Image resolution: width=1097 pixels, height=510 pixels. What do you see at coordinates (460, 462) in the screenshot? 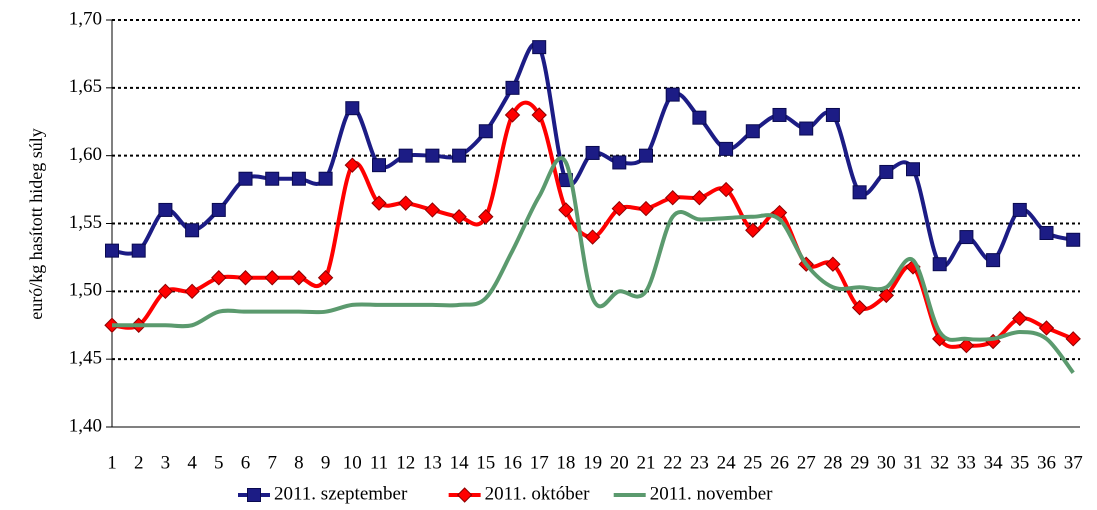
I see `x-tick-label: 14` at bounding box center [460, 462].